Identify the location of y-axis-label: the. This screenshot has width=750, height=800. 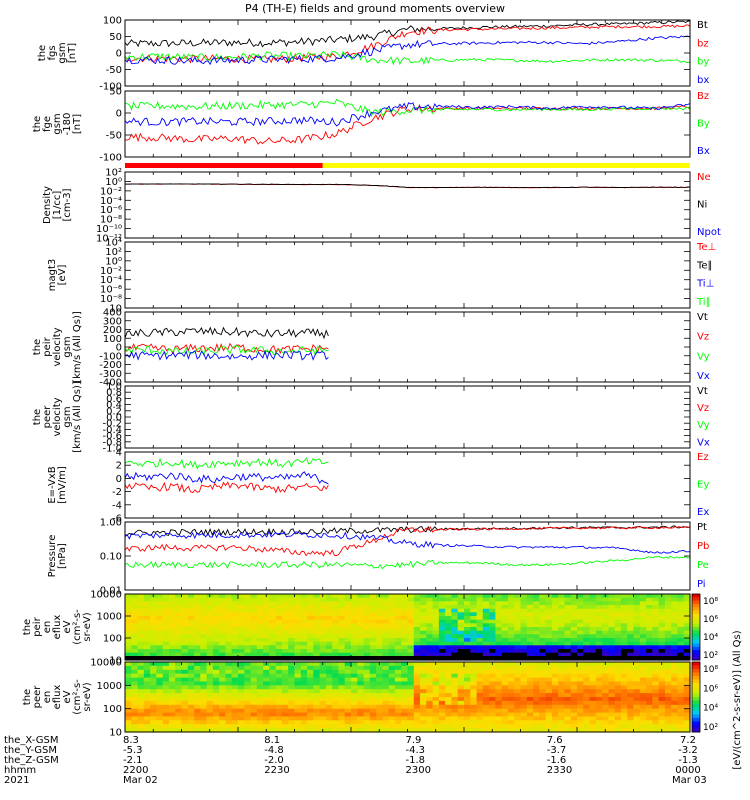
(37, 124).